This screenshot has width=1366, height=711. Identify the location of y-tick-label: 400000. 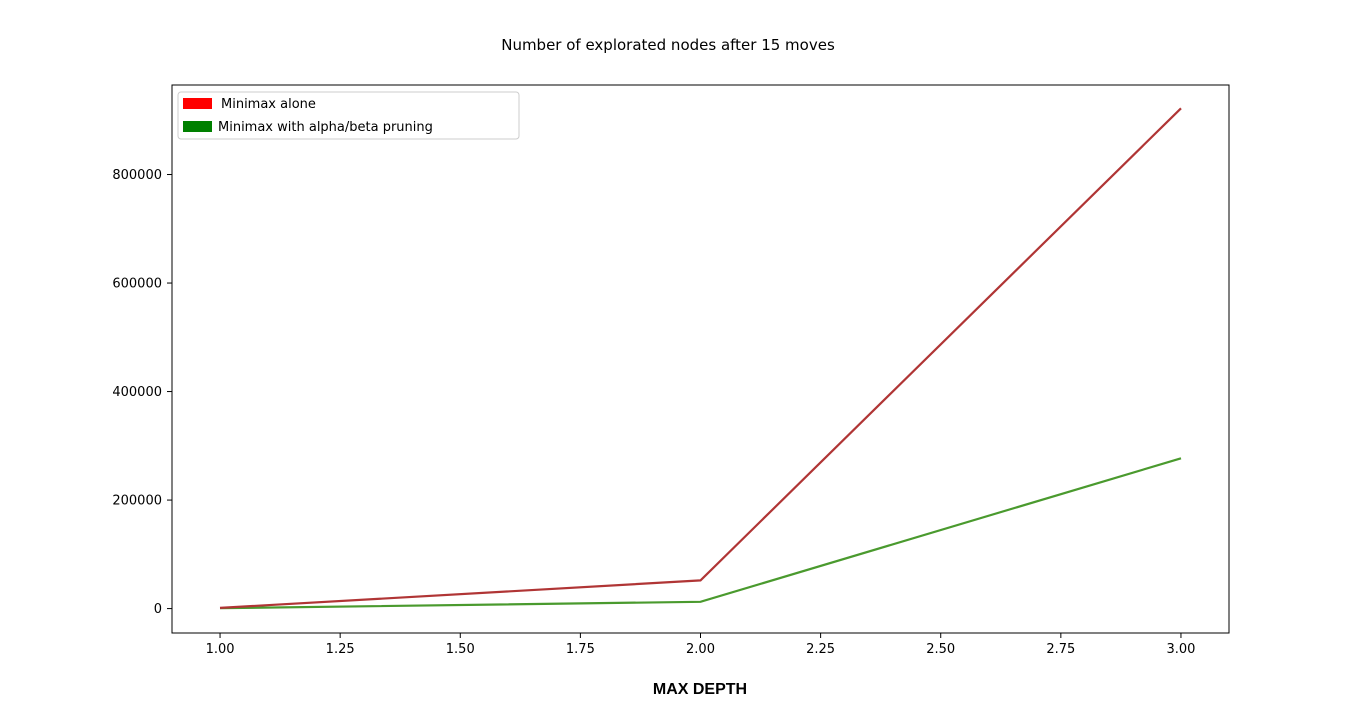
(137, 392).